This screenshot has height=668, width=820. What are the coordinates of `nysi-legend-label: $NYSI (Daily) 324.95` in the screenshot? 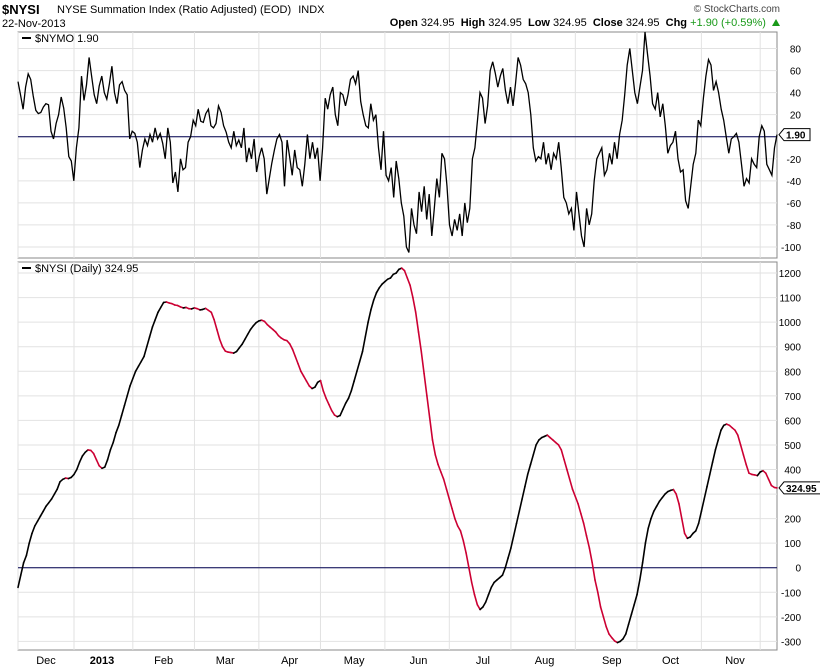 It's located at (86, 269).